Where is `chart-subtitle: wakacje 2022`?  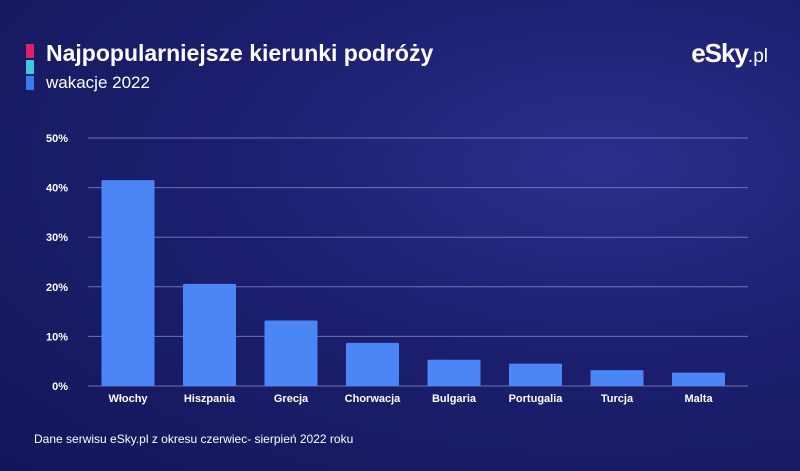
chart-subtitle: wakacje 2022 is located at coordinates (98, 82).